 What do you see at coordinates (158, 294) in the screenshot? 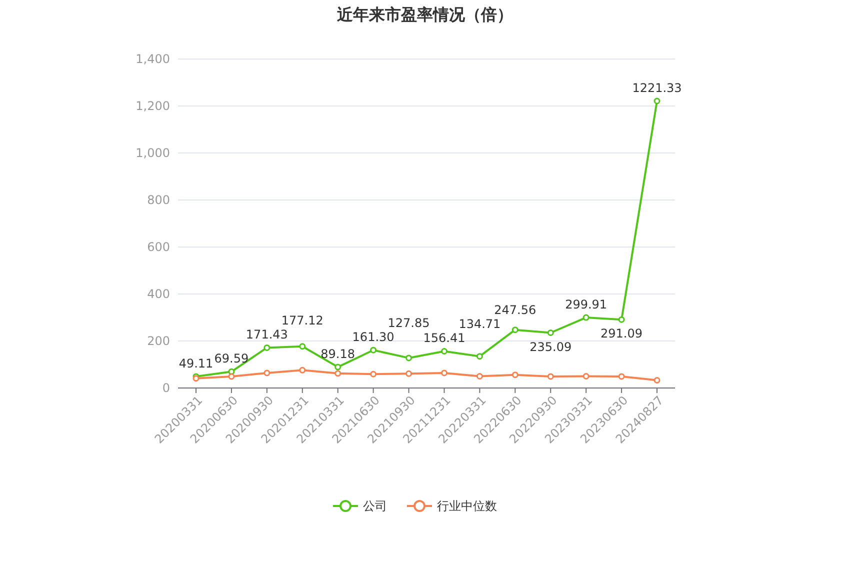
I see `y-tick-label: 400` at bounding box center [158, 294].